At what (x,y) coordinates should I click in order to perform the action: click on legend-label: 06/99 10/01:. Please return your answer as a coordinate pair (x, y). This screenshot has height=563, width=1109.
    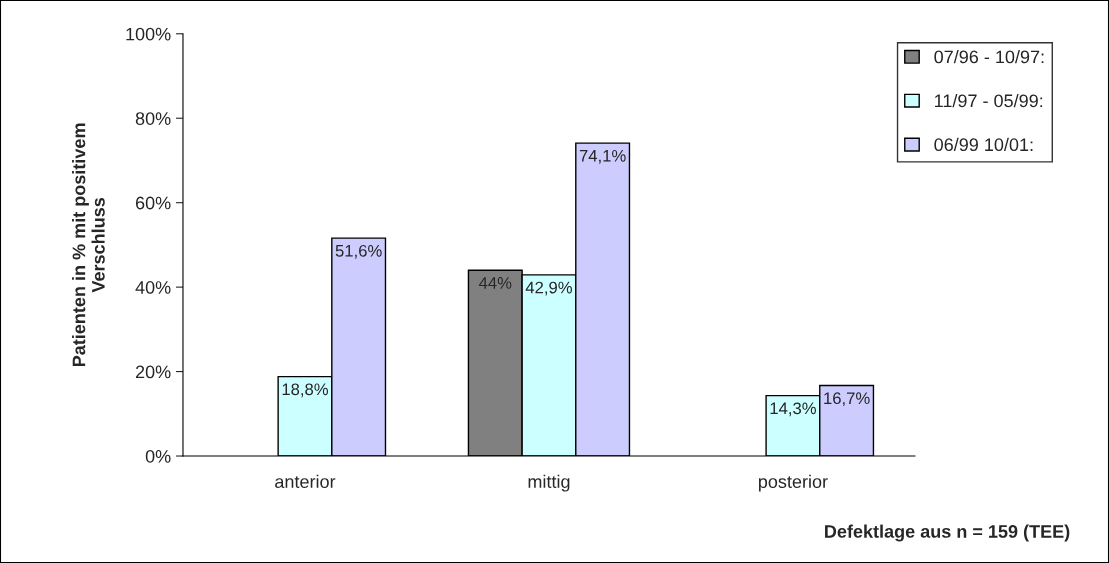
    Looking at the image, I should click on (983, 144).